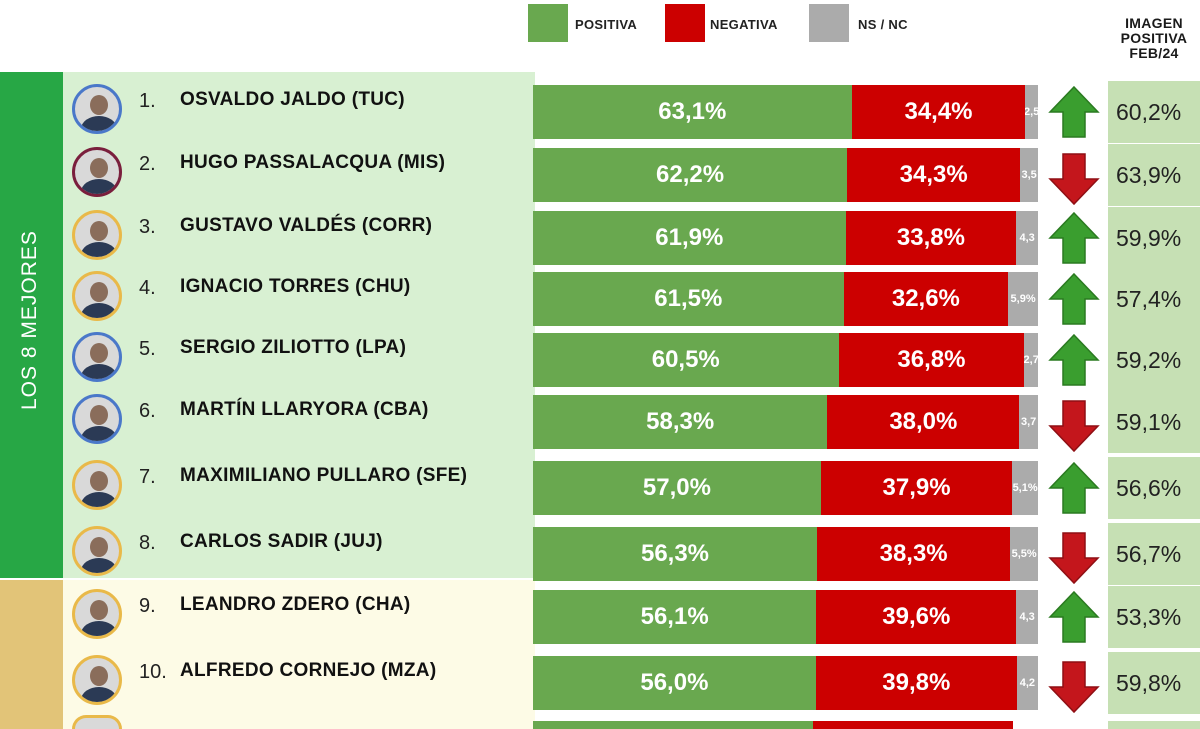 The width and height of the screenshot is (1200, 729). Describe the element at coordinates (1024, 554) in the screenshot. I see `bar-nsnc-label: 5,5%` at that location.